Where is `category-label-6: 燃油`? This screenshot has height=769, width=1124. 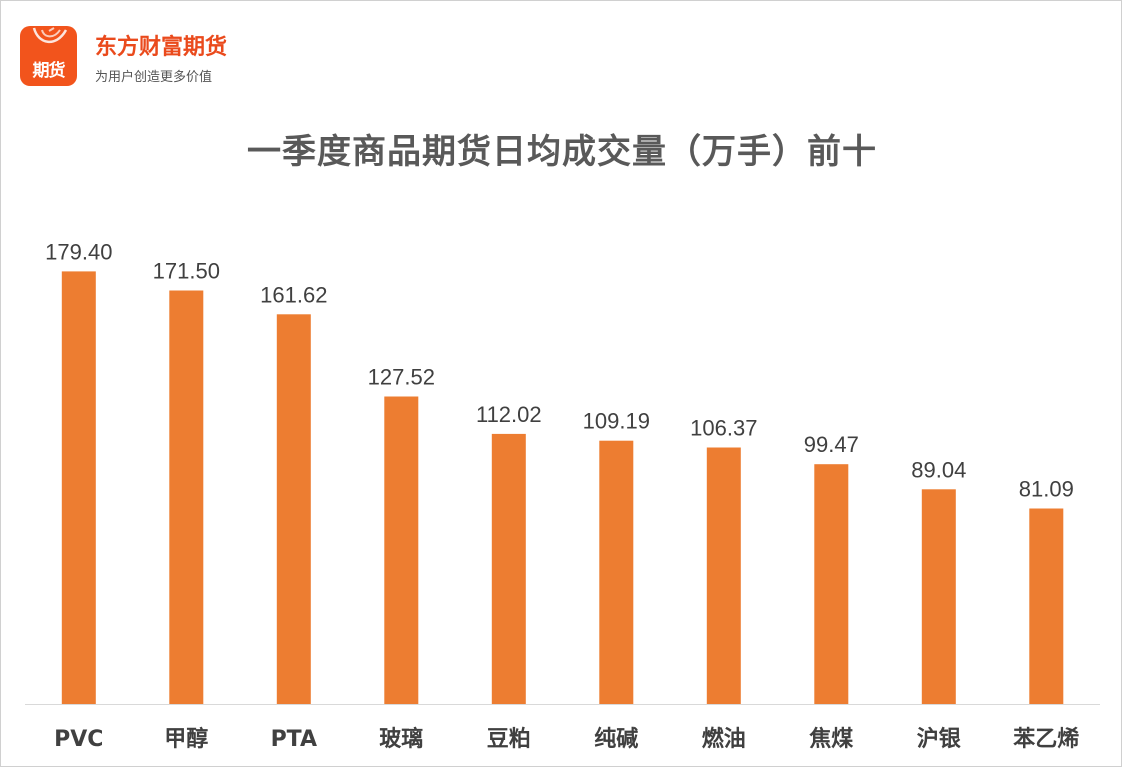 category-label-6: 燃油 is located at coordinates (724, 739).